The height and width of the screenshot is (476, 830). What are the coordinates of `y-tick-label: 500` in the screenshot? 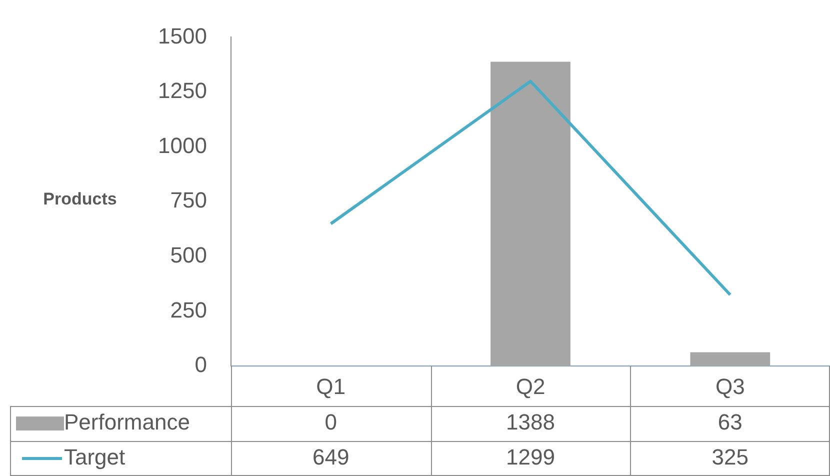 It's located at (188, 255).